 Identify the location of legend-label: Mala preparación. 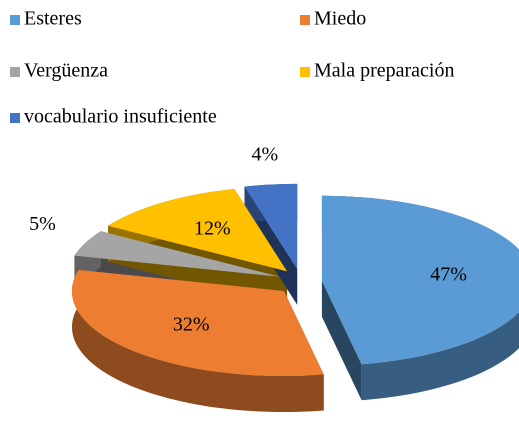
(384, 71).